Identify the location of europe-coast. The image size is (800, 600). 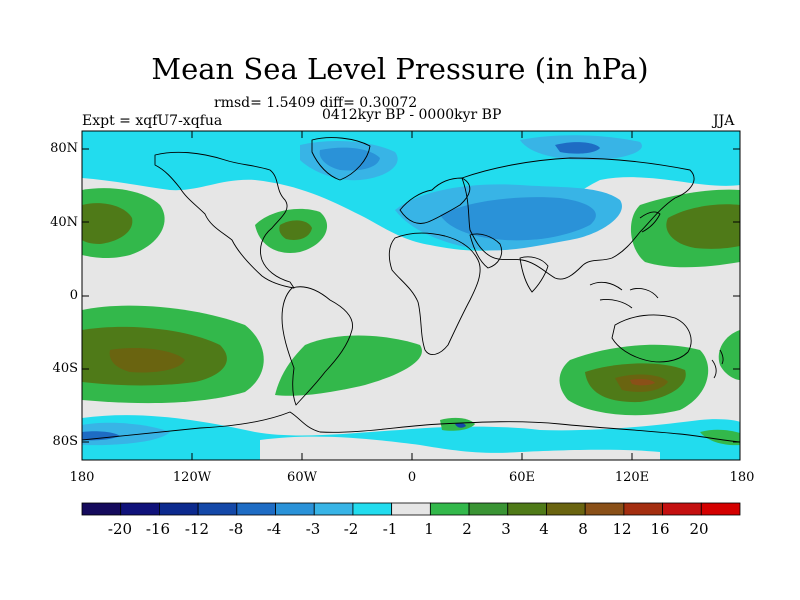
(435, 200).